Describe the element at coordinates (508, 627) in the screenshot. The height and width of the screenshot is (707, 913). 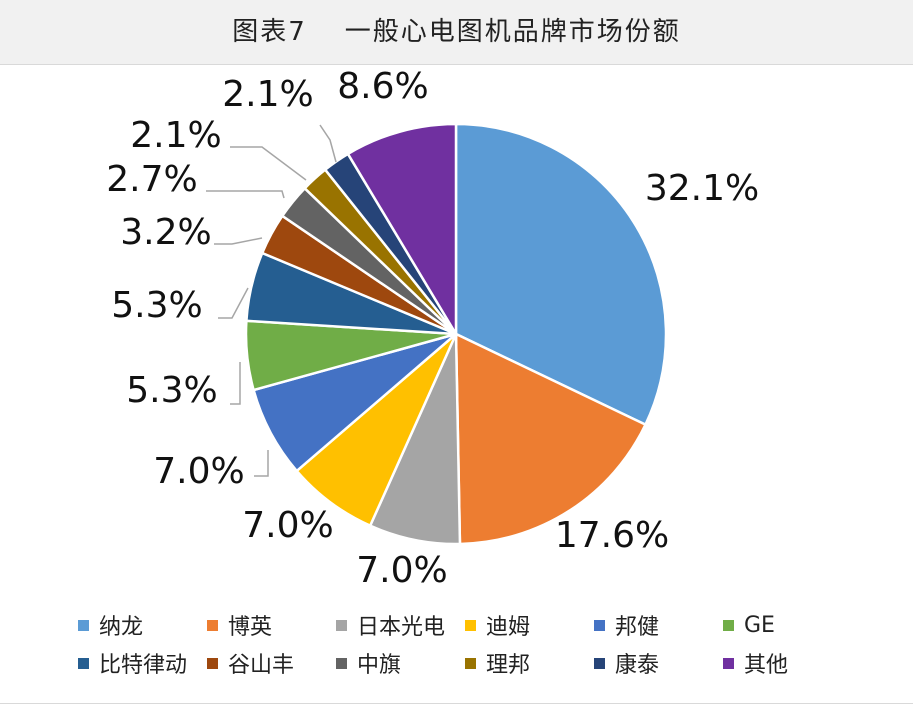
I see `legend-label: 迪姆` at that location.